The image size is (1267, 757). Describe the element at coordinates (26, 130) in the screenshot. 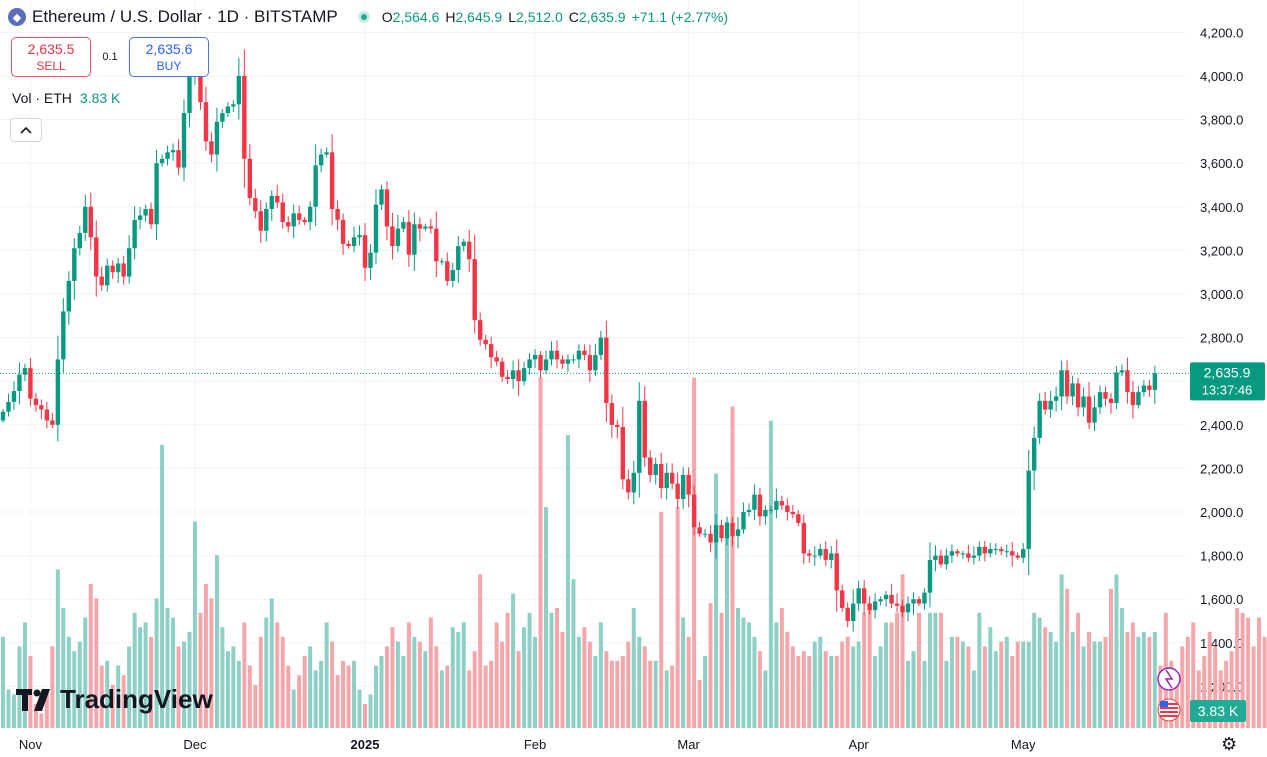

I see `collapse-legend-button` at that location.